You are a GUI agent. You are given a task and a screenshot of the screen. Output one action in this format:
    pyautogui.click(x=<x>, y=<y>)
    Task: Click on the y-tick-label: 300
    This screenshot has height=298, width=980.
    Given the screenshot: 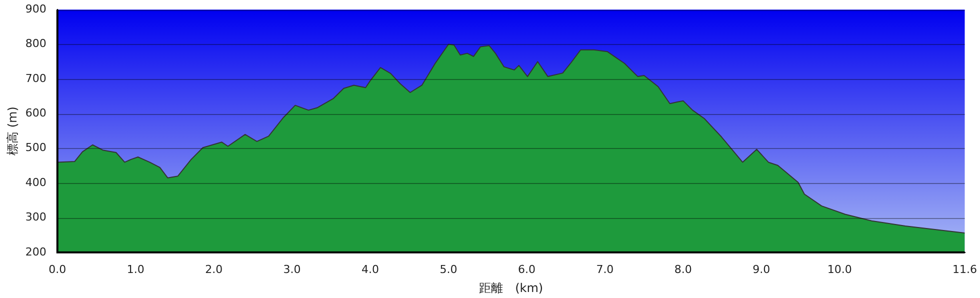 What is the action you would take?
    pyautogui.click(x=35, y=217)
    